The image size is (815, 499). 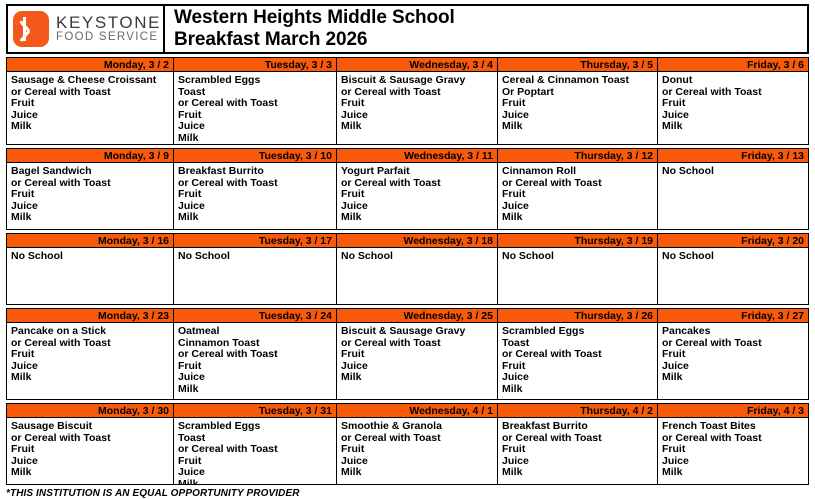 What do you see at coordinates (733, 64) in the screenshot?
I see `day-header: Friday, 3 / 6` at bounding box center [733, 64].